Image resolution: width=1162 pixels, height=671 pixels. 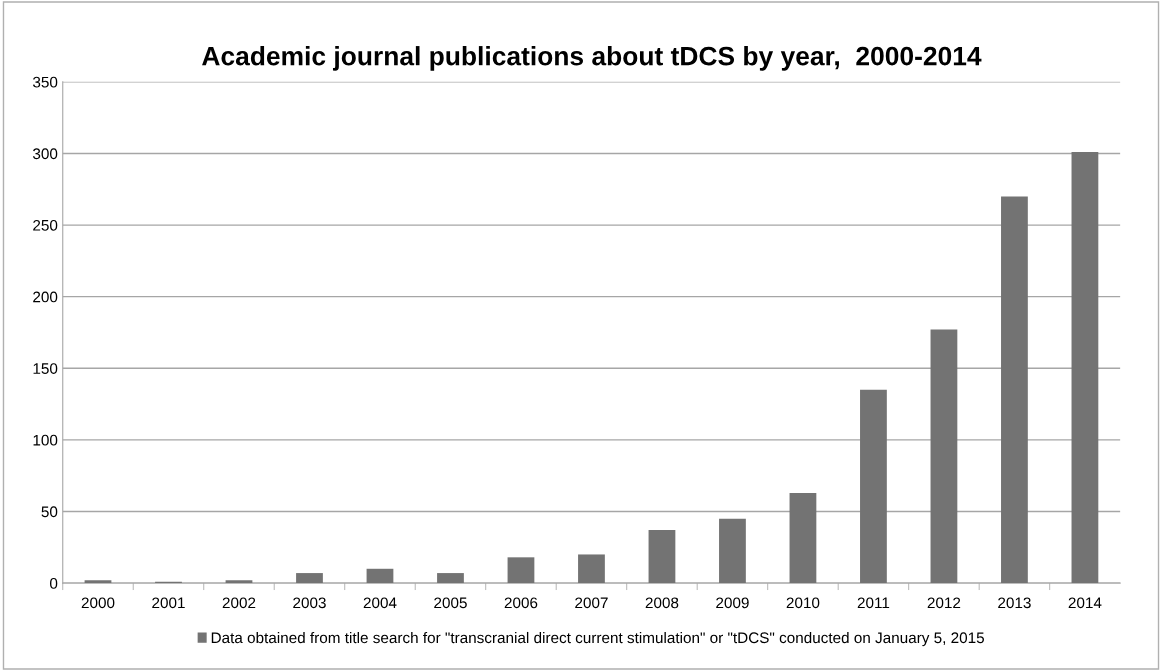 I want to click on x-tick-label: 2006, so click(x=521, y=603).